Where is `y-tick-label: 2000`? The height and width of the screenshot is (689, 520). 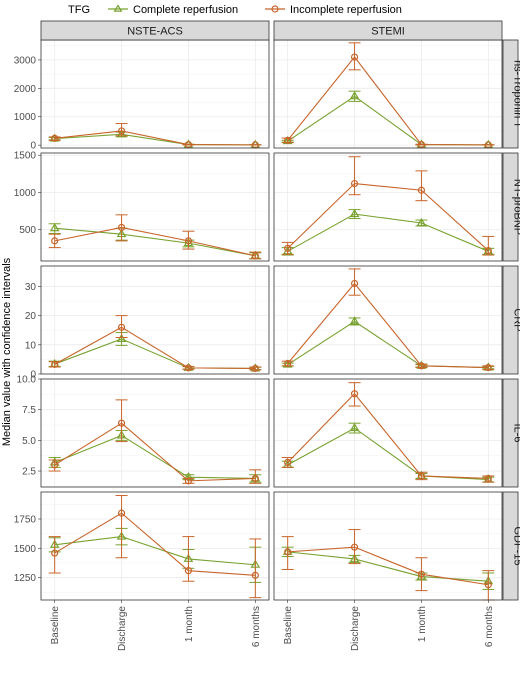
y-tick-label: 2000 is located at coordinates (25, 89).